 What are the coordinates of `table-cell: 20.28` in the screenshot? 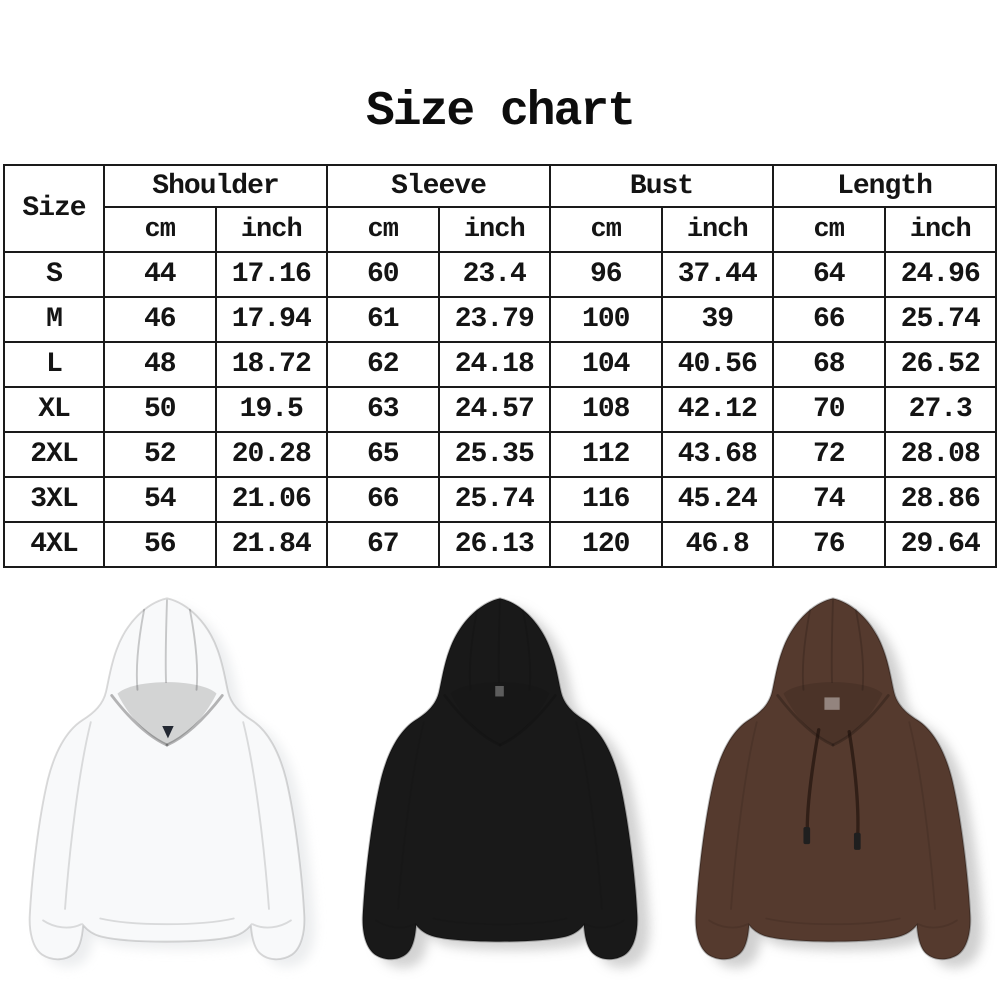 It's located at (271, 454).